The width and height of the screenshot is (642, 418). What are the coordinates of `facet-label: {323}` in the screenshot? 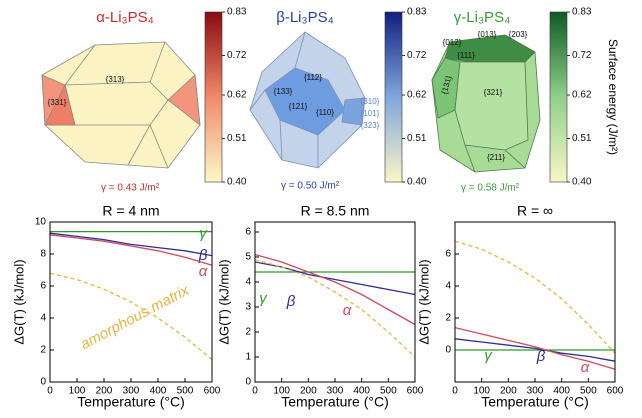 It's located at (370, 125).